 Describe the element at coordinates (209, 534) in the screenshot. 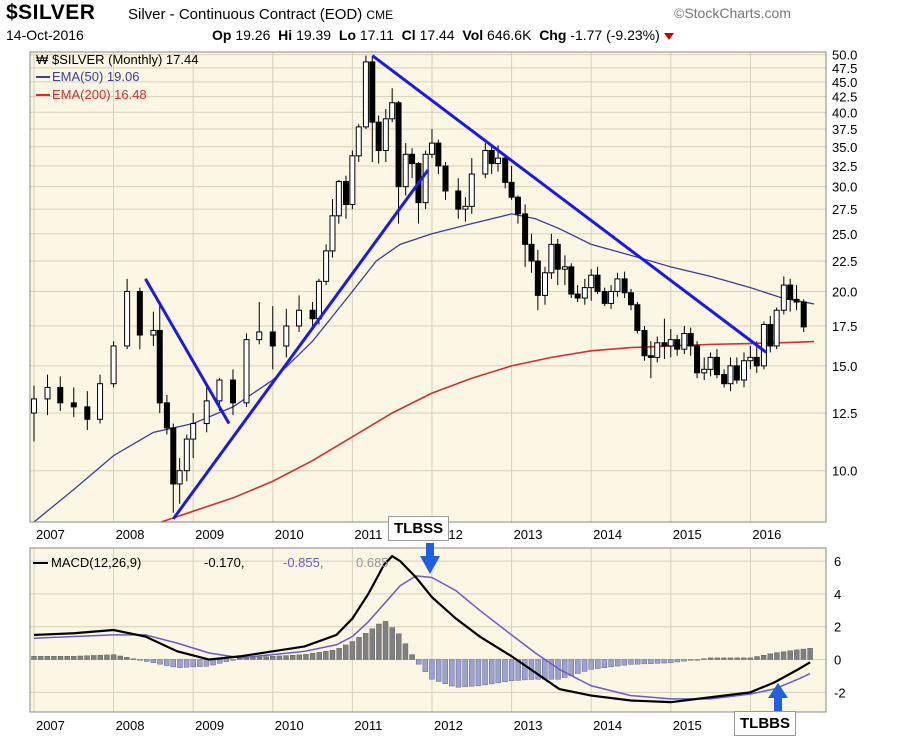

I see `price-x-tick-label: 2009` at that location.